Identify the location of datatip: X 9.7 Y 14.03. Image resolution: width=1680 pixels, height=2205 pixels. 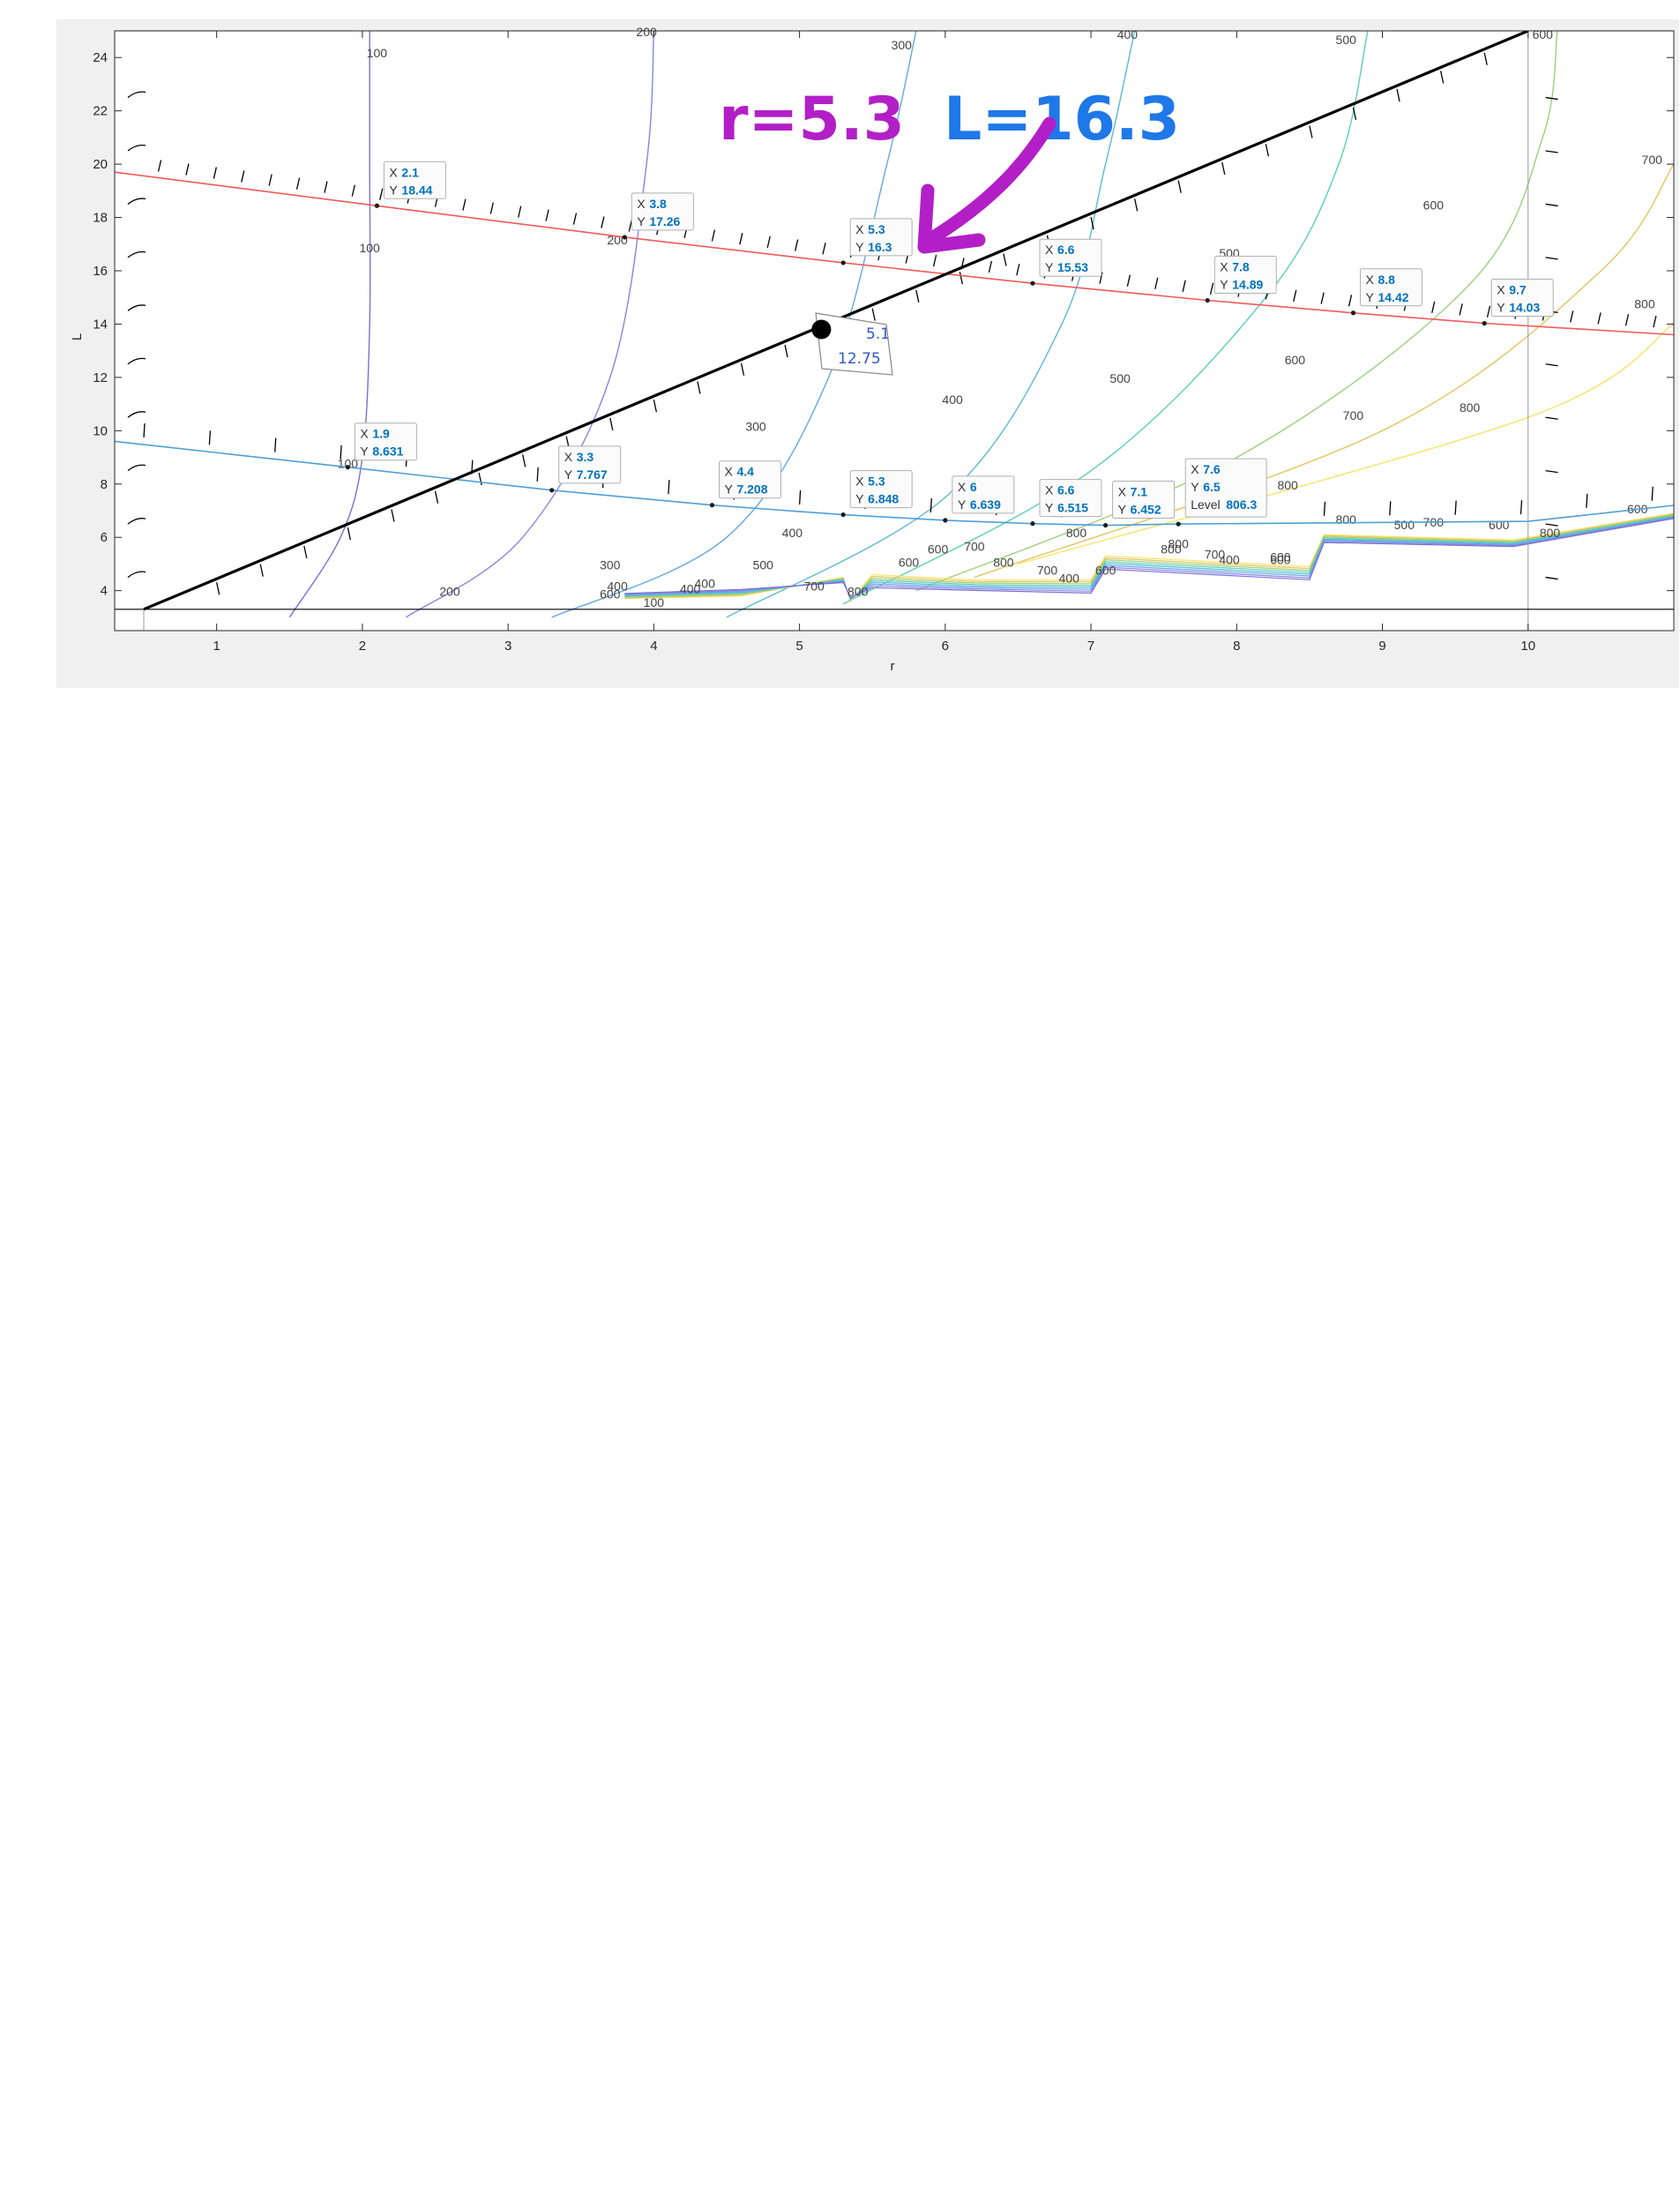
(1518, 302).